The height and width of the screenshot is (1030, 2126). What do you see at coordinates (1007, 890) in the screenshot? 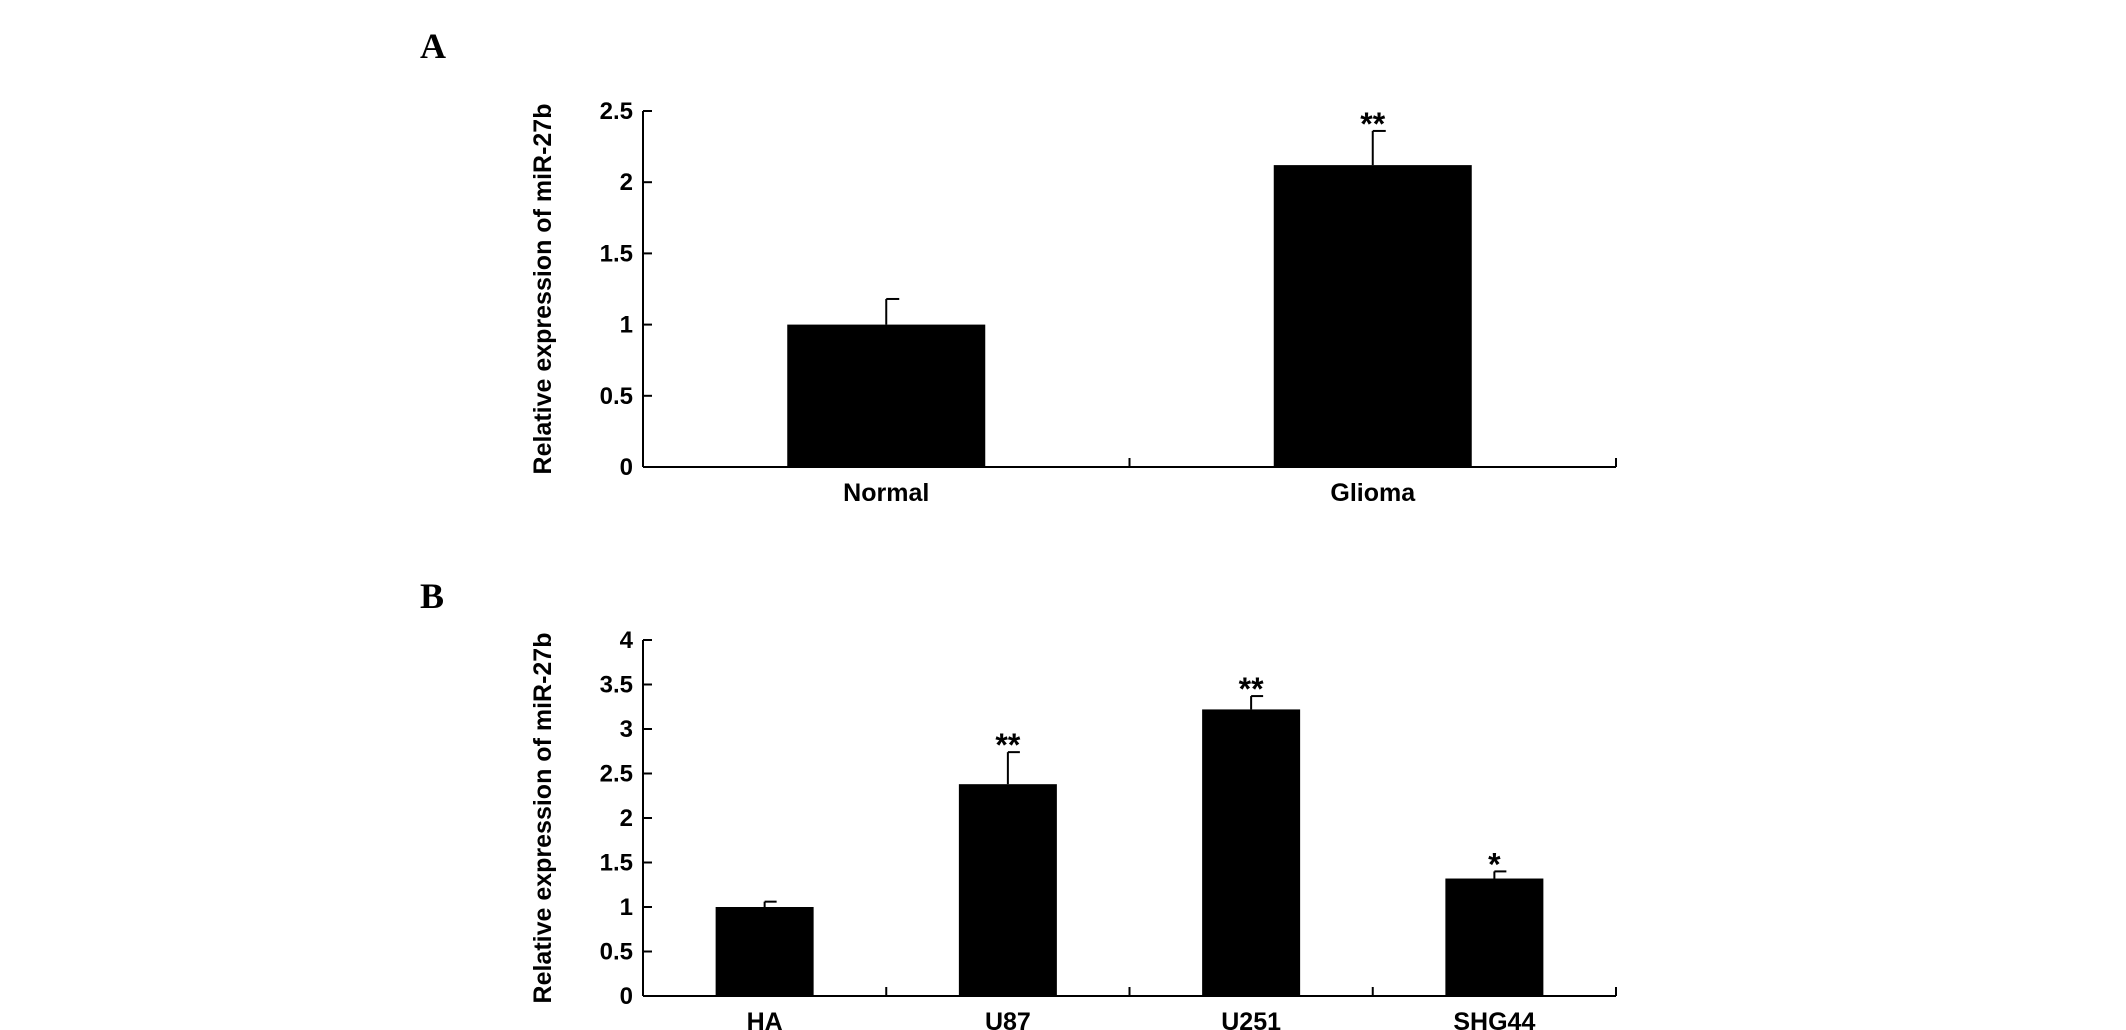
I see `bar-u87` at bounding box center [1007, 890].